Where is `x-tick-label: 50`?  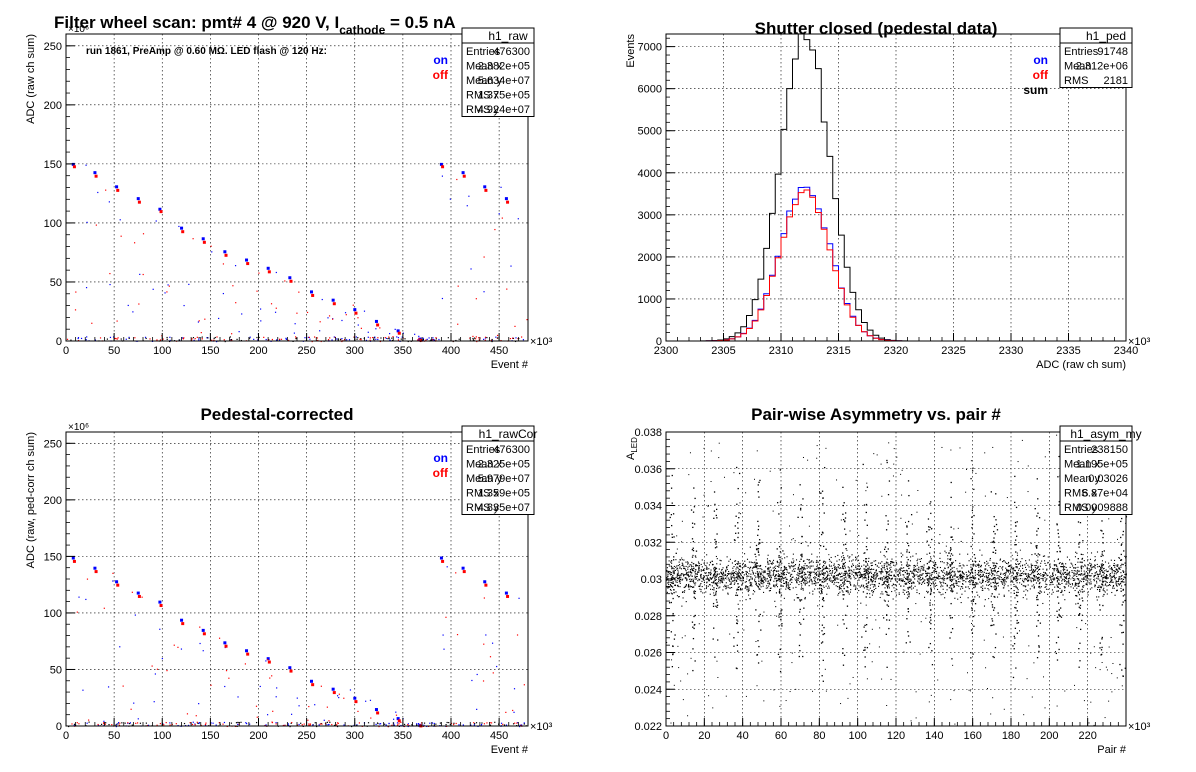 x-tick-label: 50 is located at coordinates (114, 351).